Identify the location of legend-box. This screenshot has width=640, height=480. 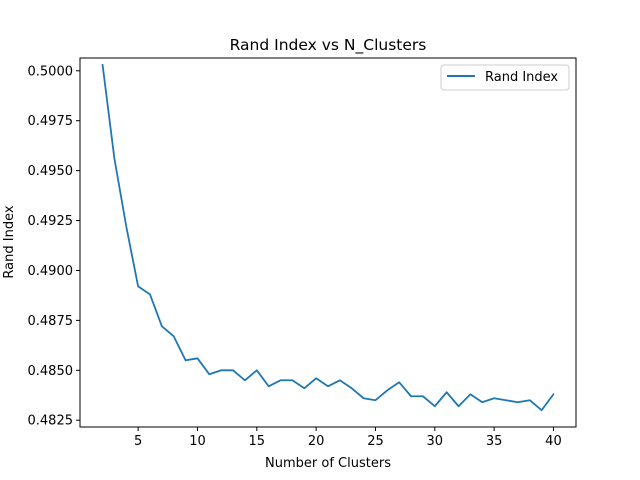
(505, 77).